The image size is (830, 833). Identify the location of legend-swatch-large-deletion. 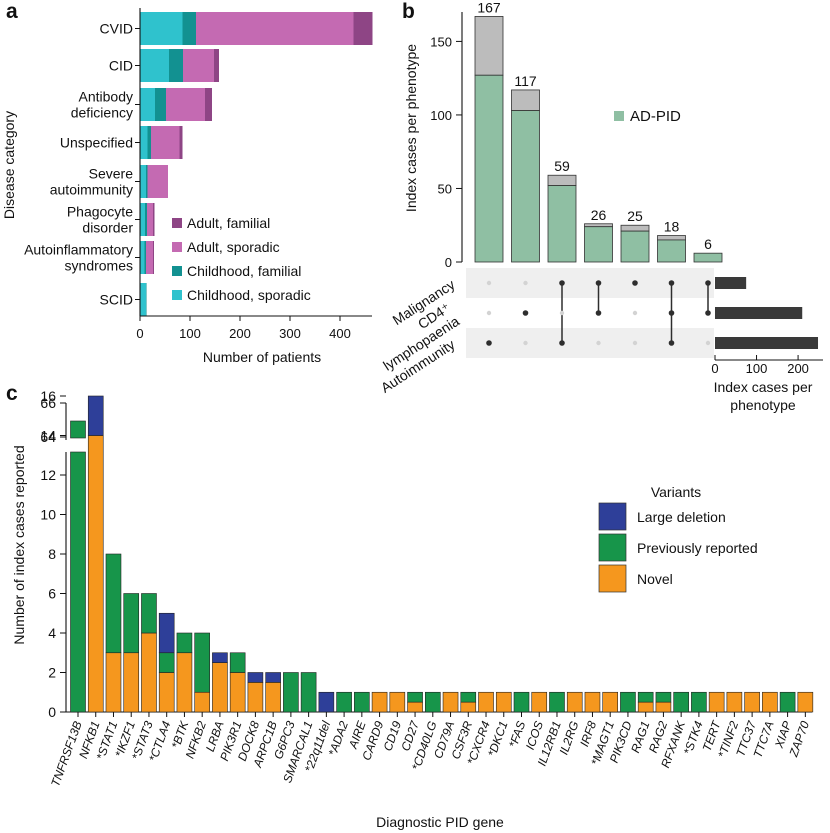
(612, 516).